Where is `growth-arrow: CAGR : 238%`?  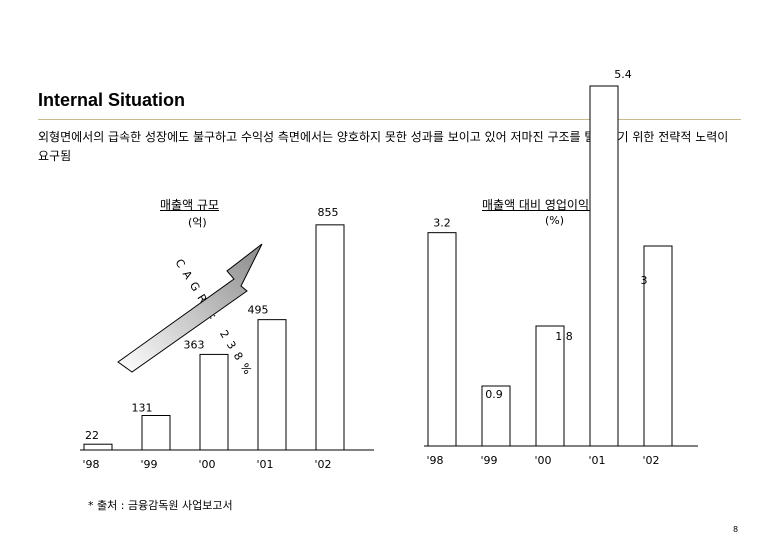
growth-arrow: CAGR : 238% is located at coordinates (190, 312).